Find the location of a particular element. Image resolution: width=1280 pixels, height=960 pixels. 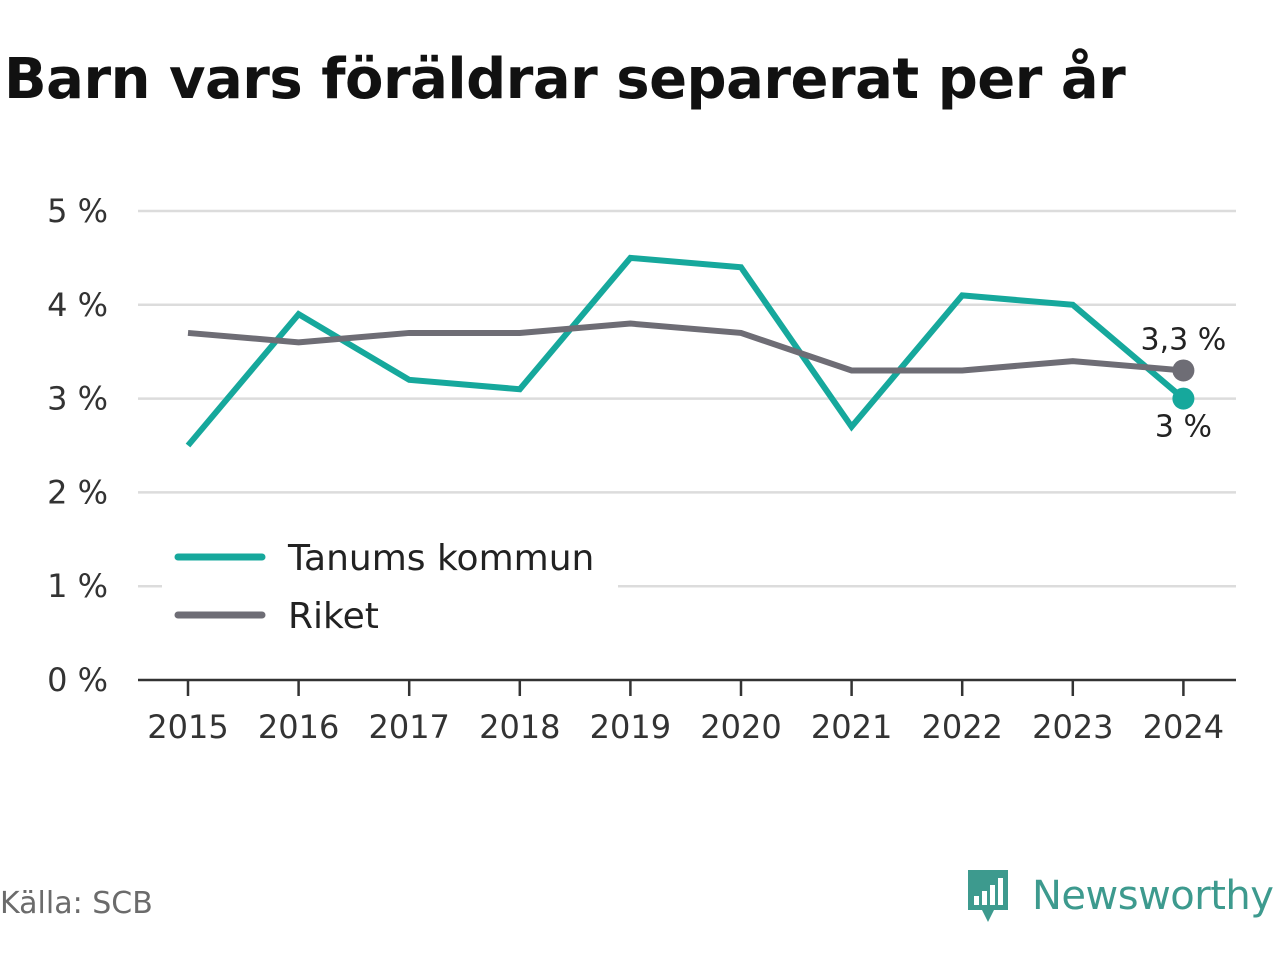

legend: Tanums kommun Riket is located at coordinates (390, 582).